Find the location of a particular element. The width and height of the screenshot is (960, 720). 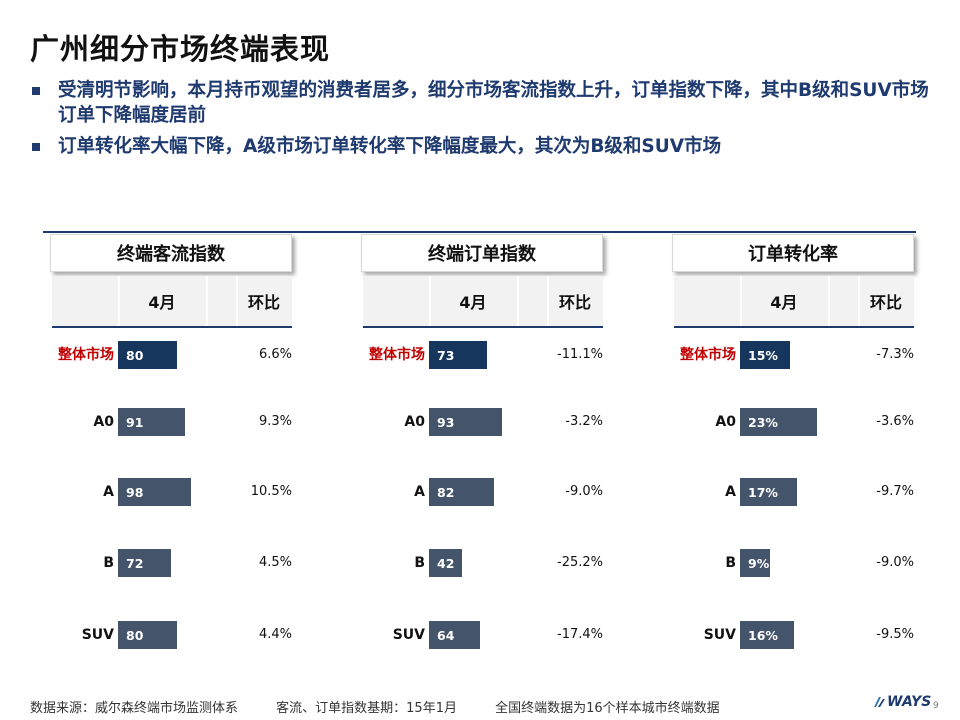

mom-value: 4.4% is located at coordinates (275, 634).